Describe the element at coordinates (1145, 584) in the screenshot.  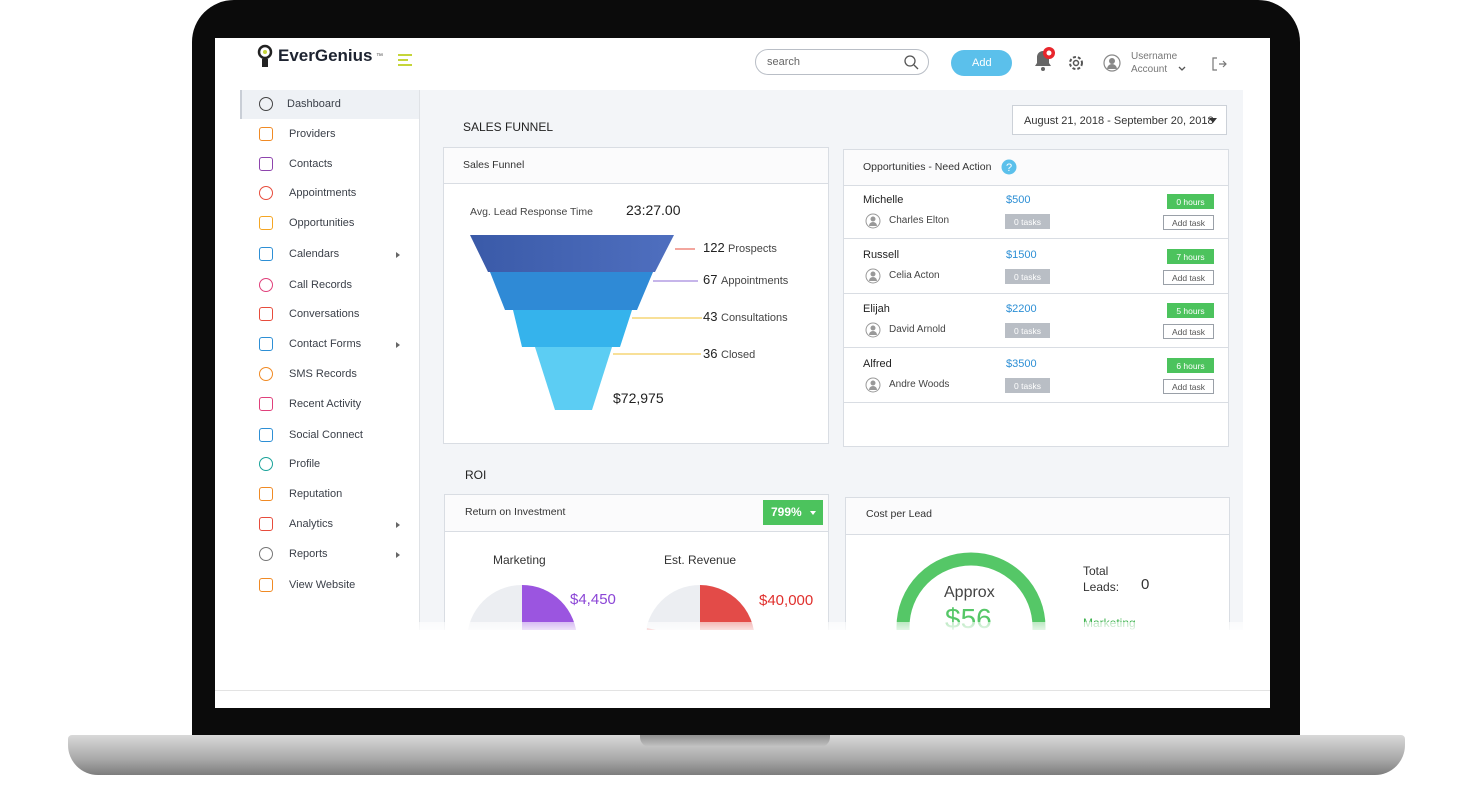
I see `total-leads-value: 0` at that location.